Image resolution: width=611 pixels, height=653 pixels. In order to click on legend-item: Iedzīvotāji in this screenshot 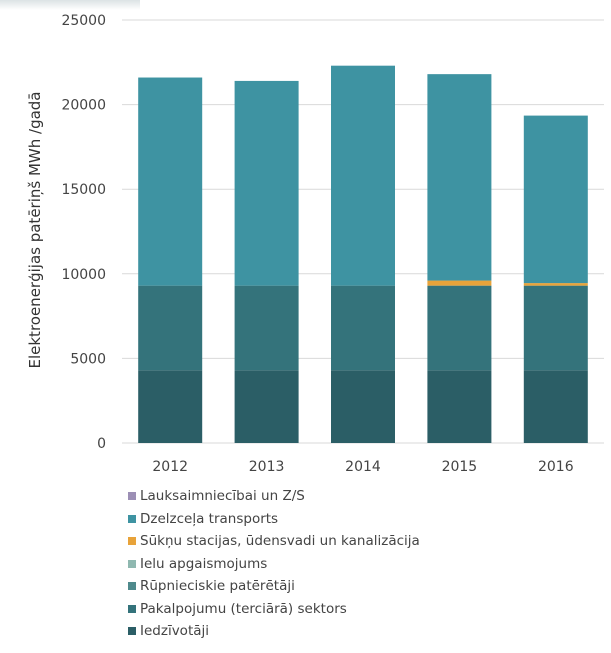, I will do `click(274, 631)`.